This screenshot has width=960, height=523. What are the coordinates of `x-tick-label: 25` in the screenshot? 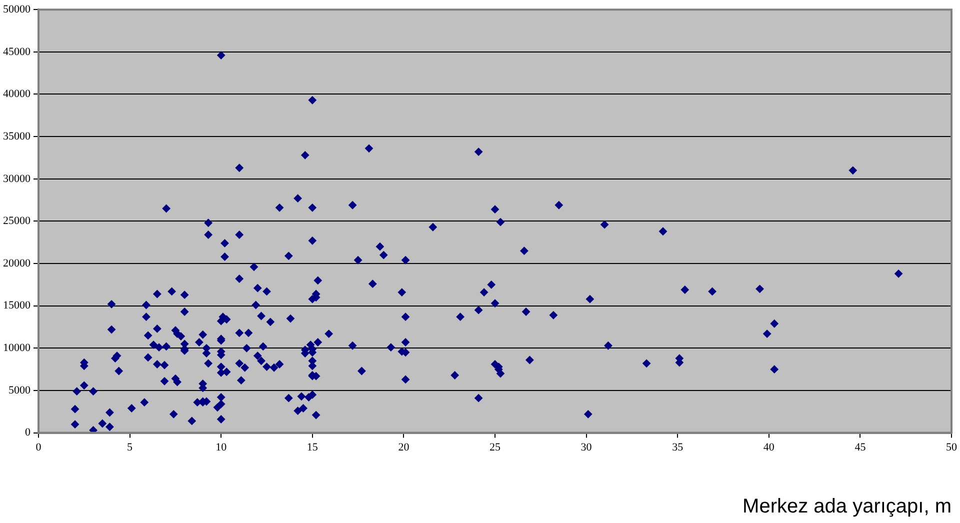 It's located at (495, 447).